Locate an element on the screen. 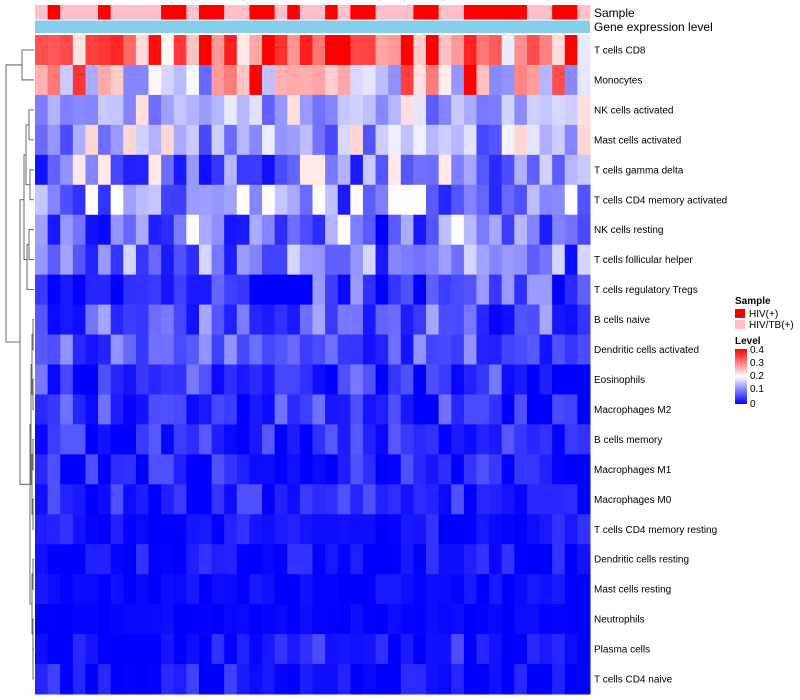 The width and height of the screenshot is (800, 700). legend-level-title: Level is located at coordinates (748, 341).